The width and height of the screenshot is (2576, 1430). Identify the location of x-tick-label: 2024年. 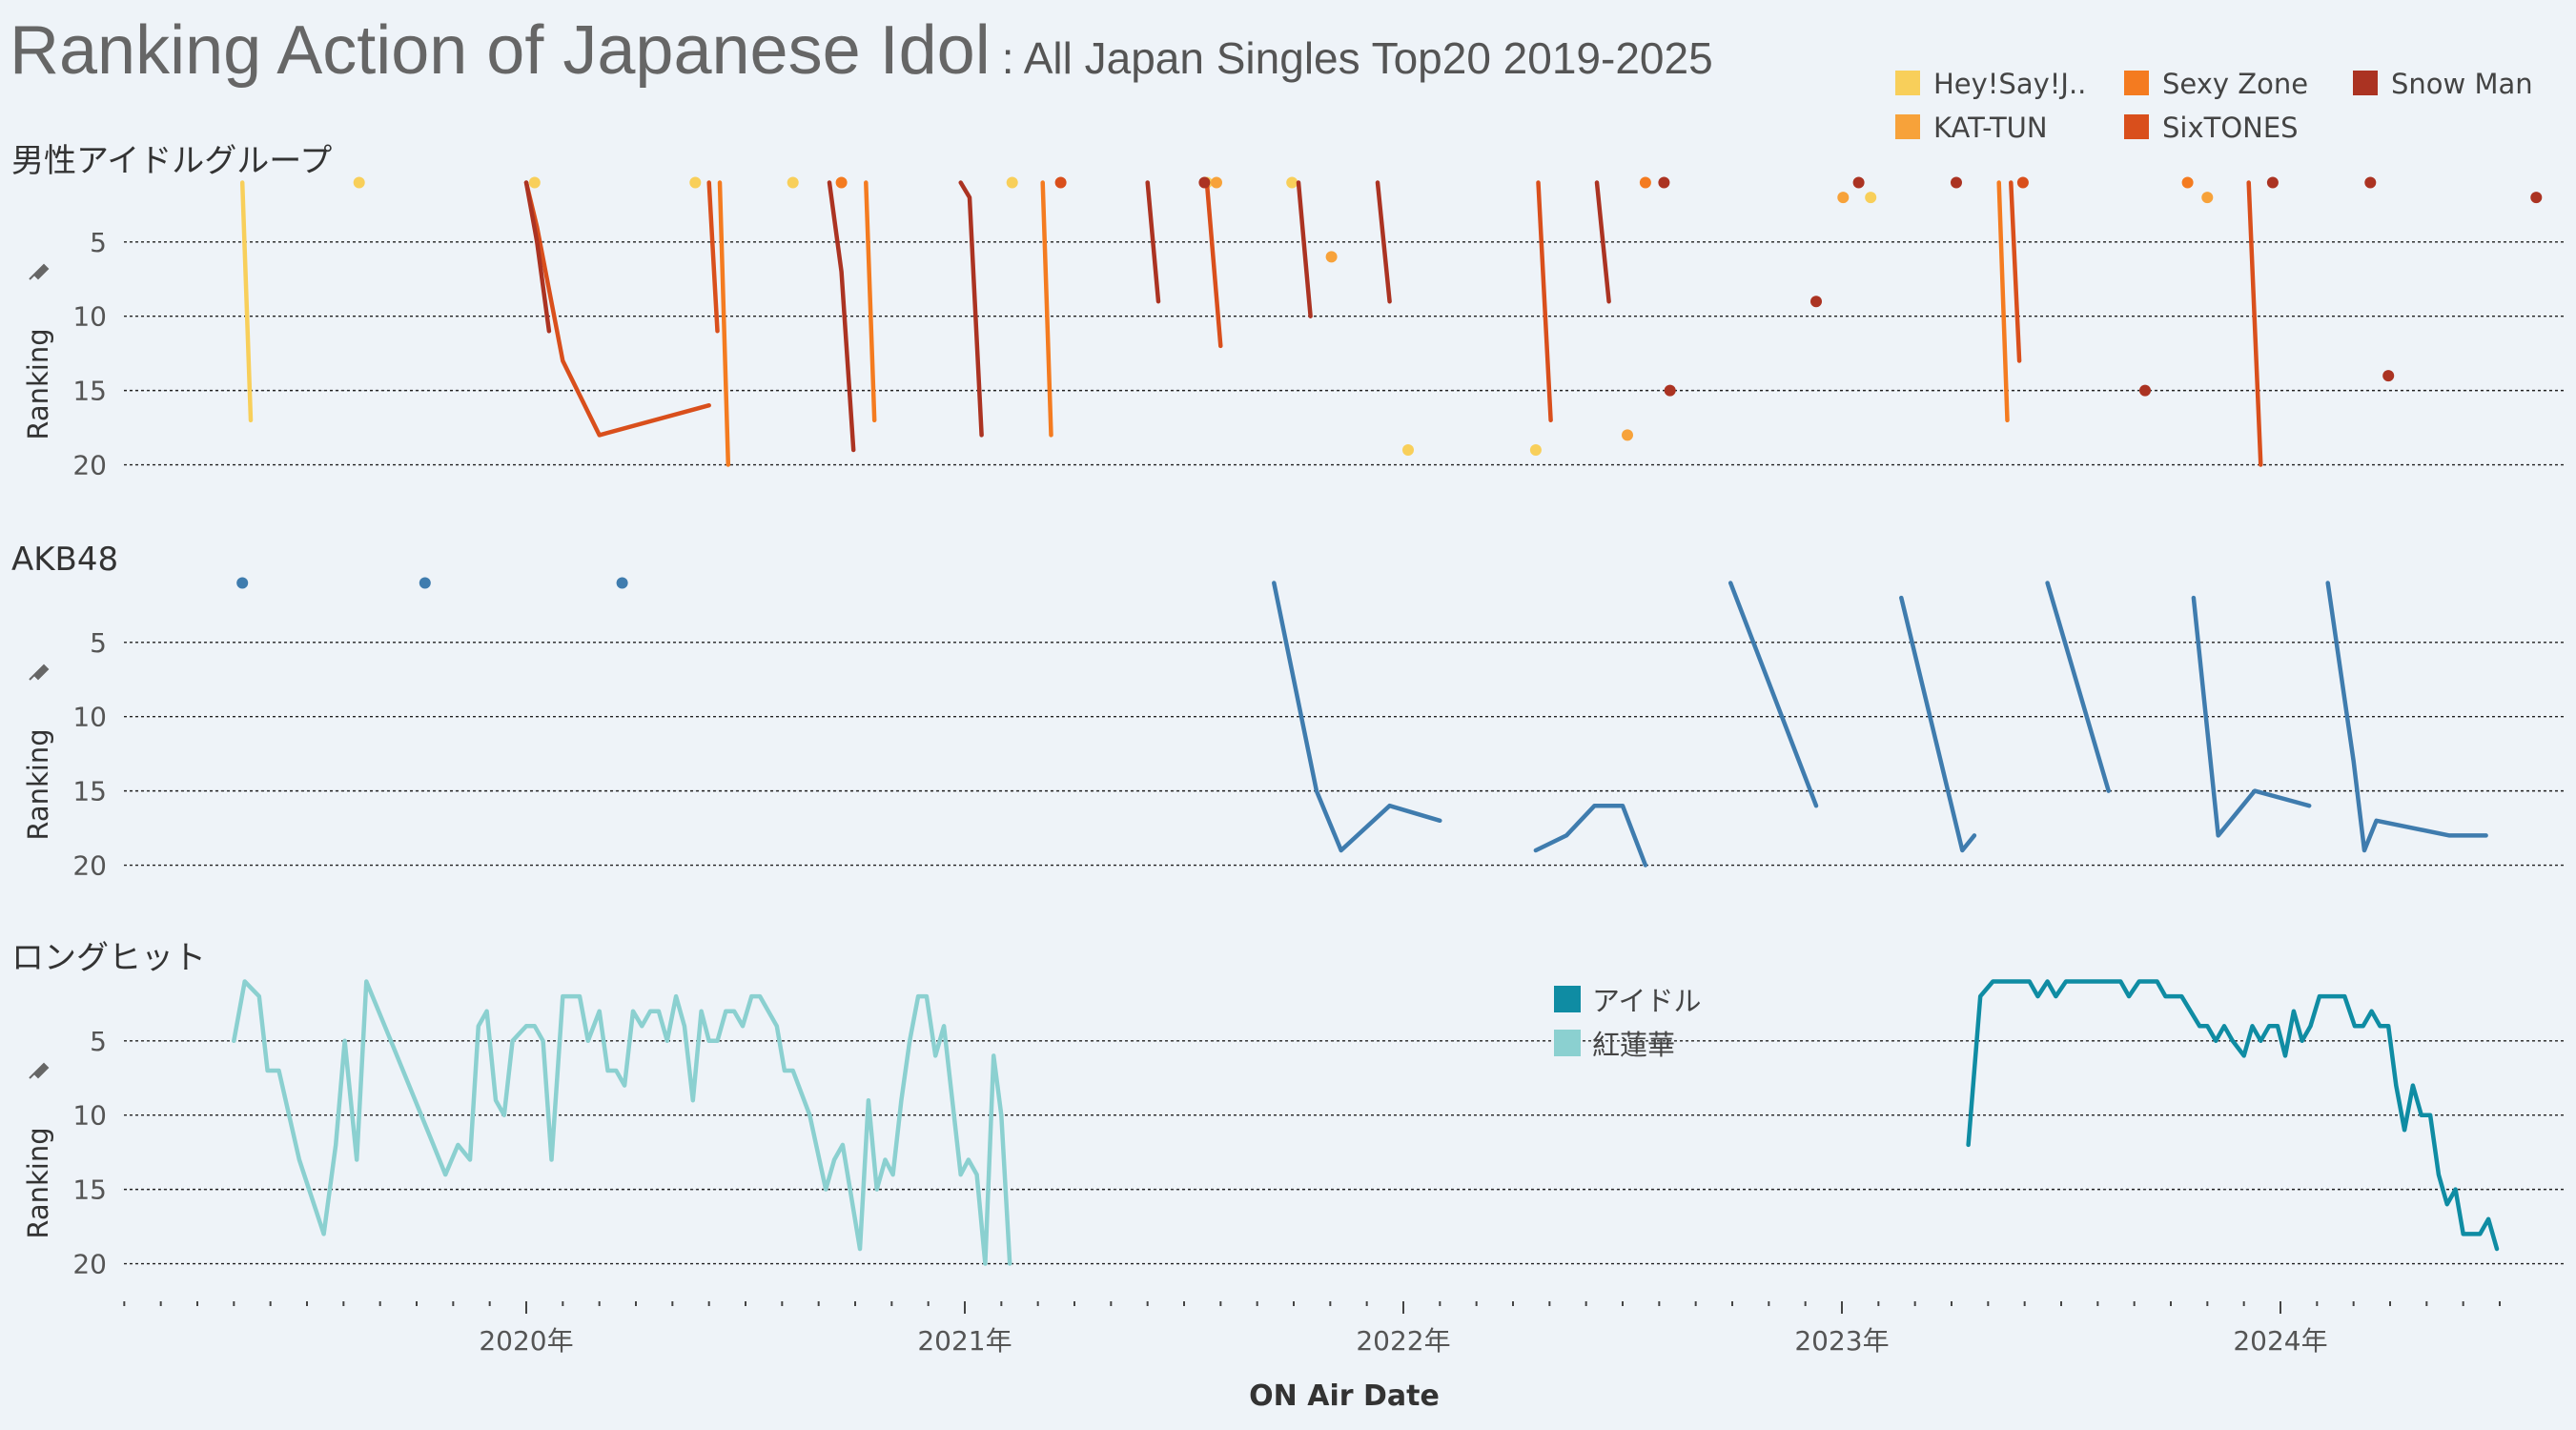
(2280, 1341).